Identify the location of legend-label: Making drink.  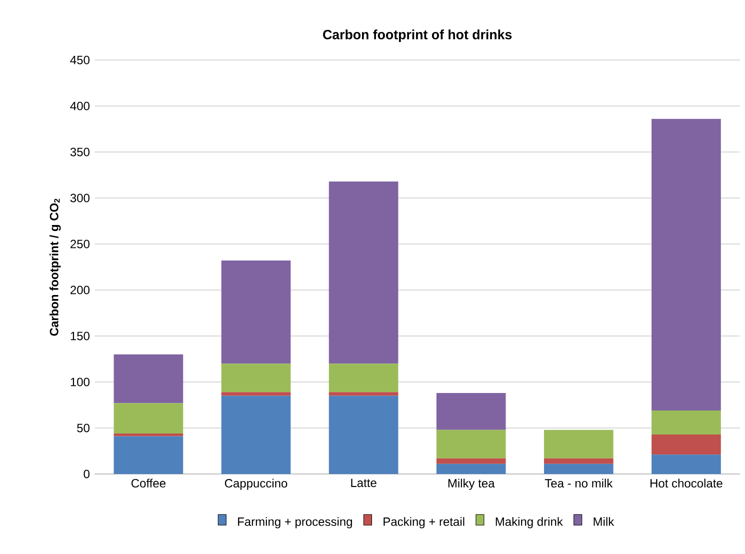
(529, 522).